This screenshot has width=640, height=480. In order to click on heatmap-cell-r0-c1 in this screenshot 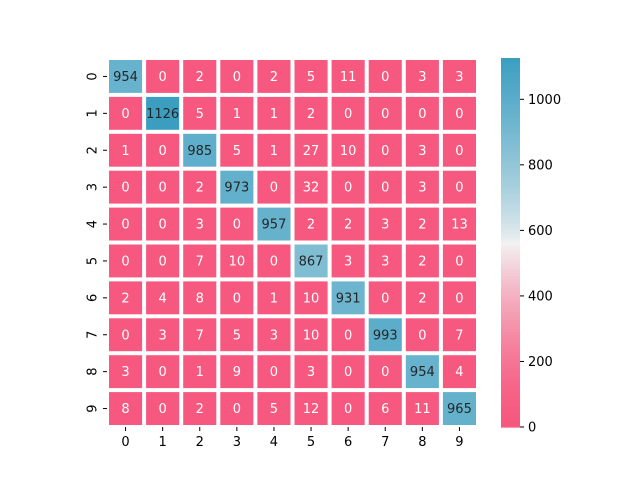, I will do `click(163, 76)`.